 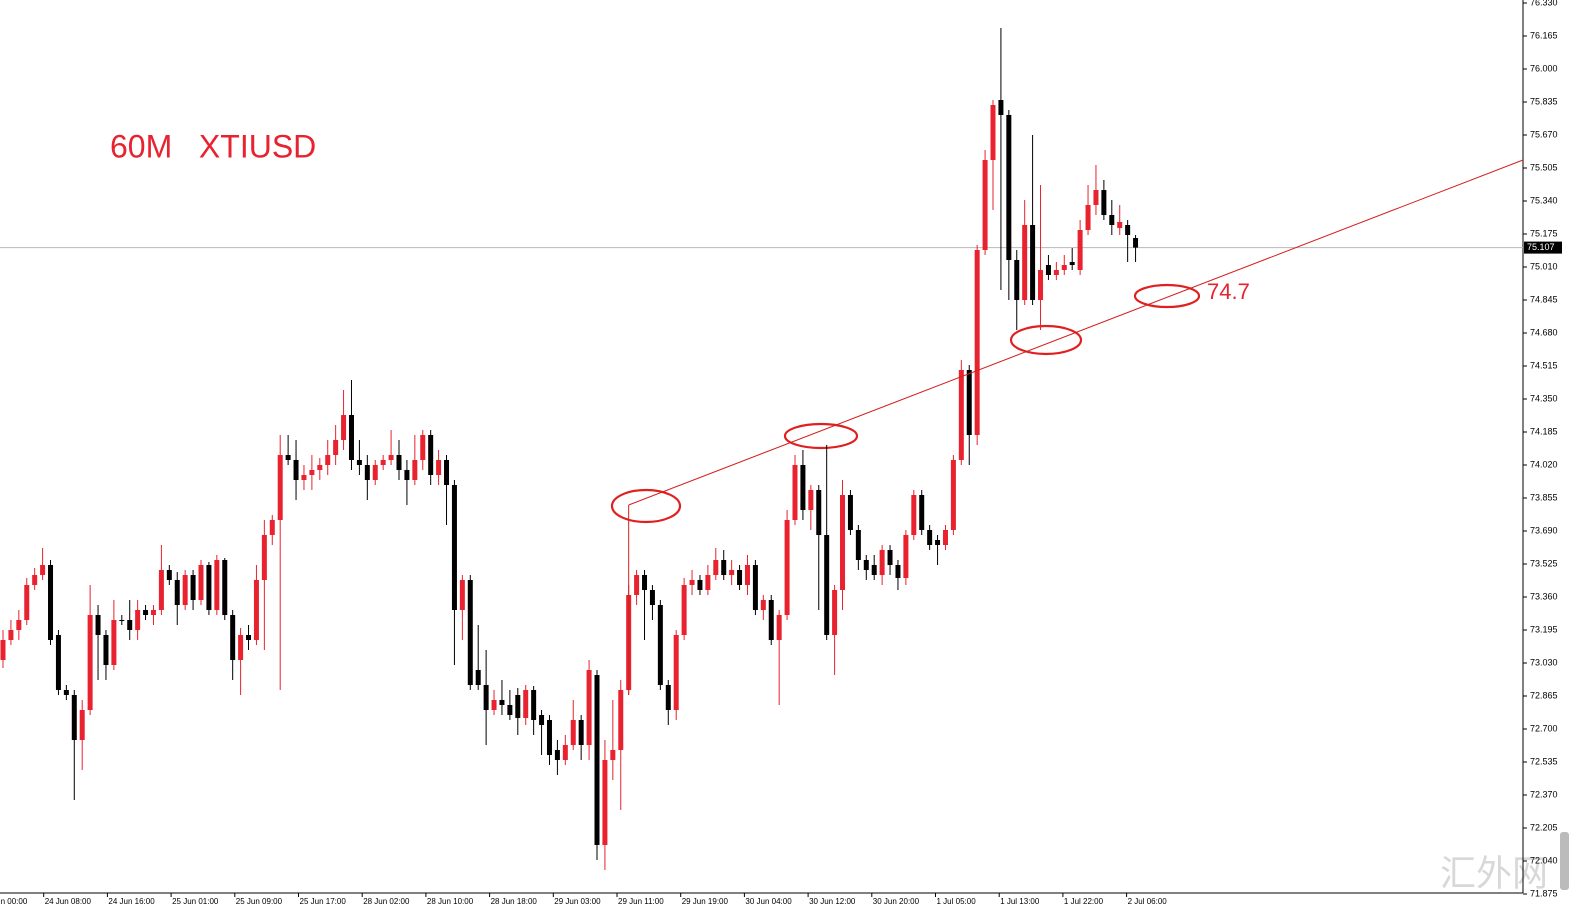 What do you see at coordinates (1544, 398) in the screenshot?
I see `y-tick-label: 74.350` at bounding box center [1544, 398].